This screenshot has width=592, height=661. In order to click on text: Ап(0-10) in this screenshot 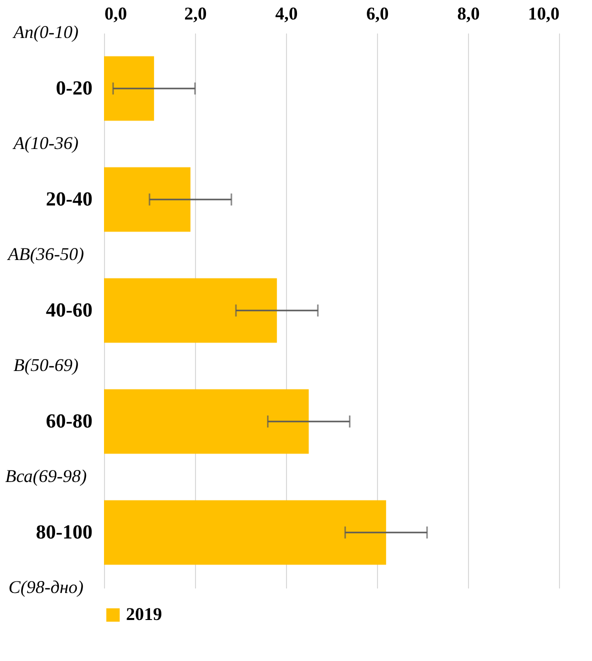, I will do `click(45, 32)`.